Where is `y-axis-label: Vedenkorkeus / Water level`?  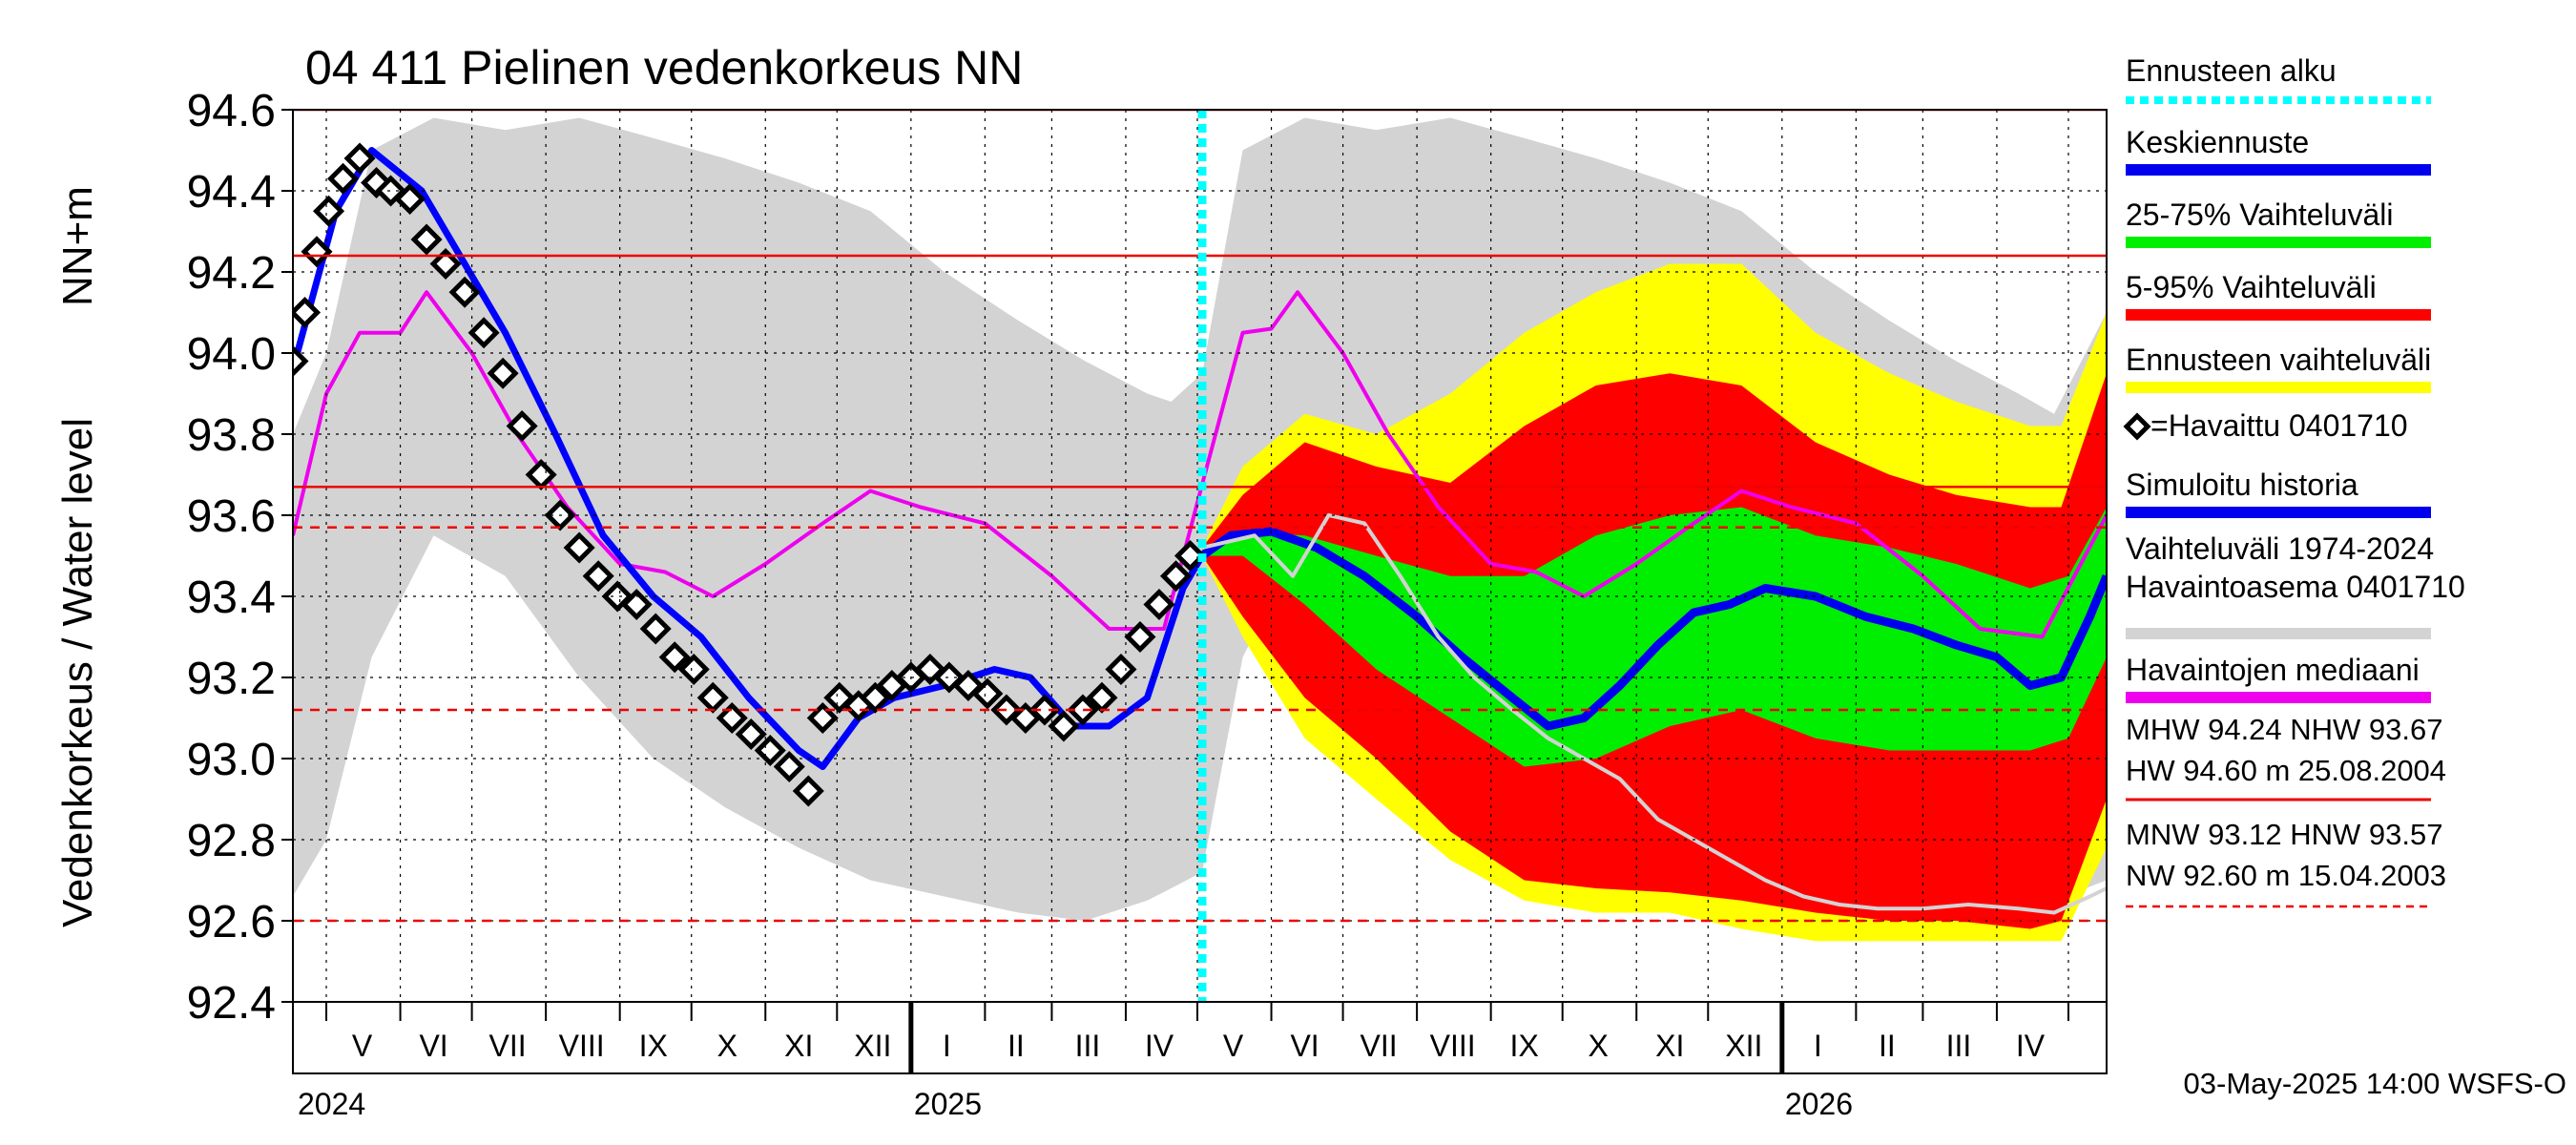
y-axis-label: Vedenkorkeus / Water level is located at coordinates (77, 672).